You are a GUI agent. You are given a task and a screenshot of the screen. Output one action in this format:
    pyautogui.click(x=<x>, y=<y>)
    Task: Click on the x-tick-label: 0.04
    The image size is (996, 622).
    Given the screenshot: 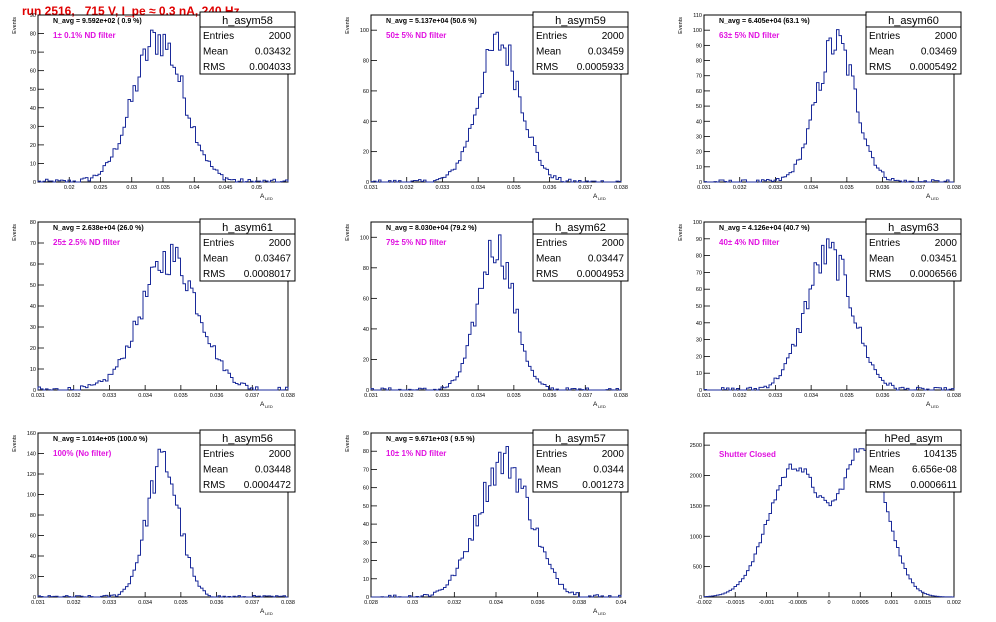 What is the action you would take?
    pyautogui.click(x=621, y=603)
    